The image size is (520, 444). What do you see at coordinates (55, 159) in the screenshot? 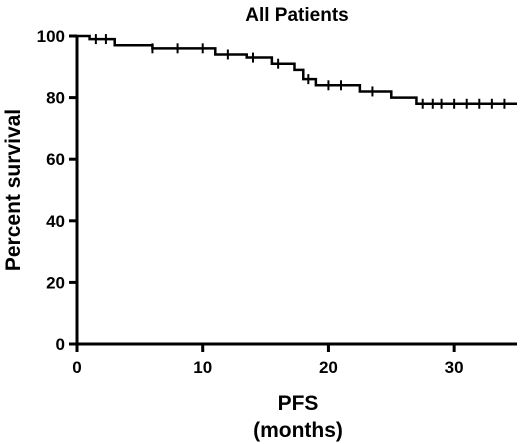
I see `y-tick-label: 60` at bounding box center [55, 159].